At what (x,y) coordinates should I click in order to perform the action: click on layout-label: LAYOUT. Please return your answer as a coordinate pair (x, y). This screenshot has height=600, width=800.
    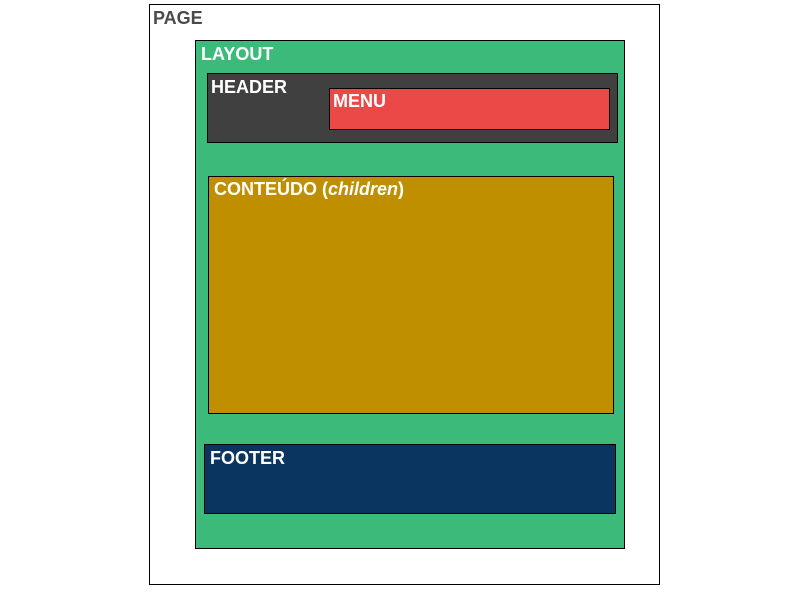
    Looking at the image, I should click on (237, 54).